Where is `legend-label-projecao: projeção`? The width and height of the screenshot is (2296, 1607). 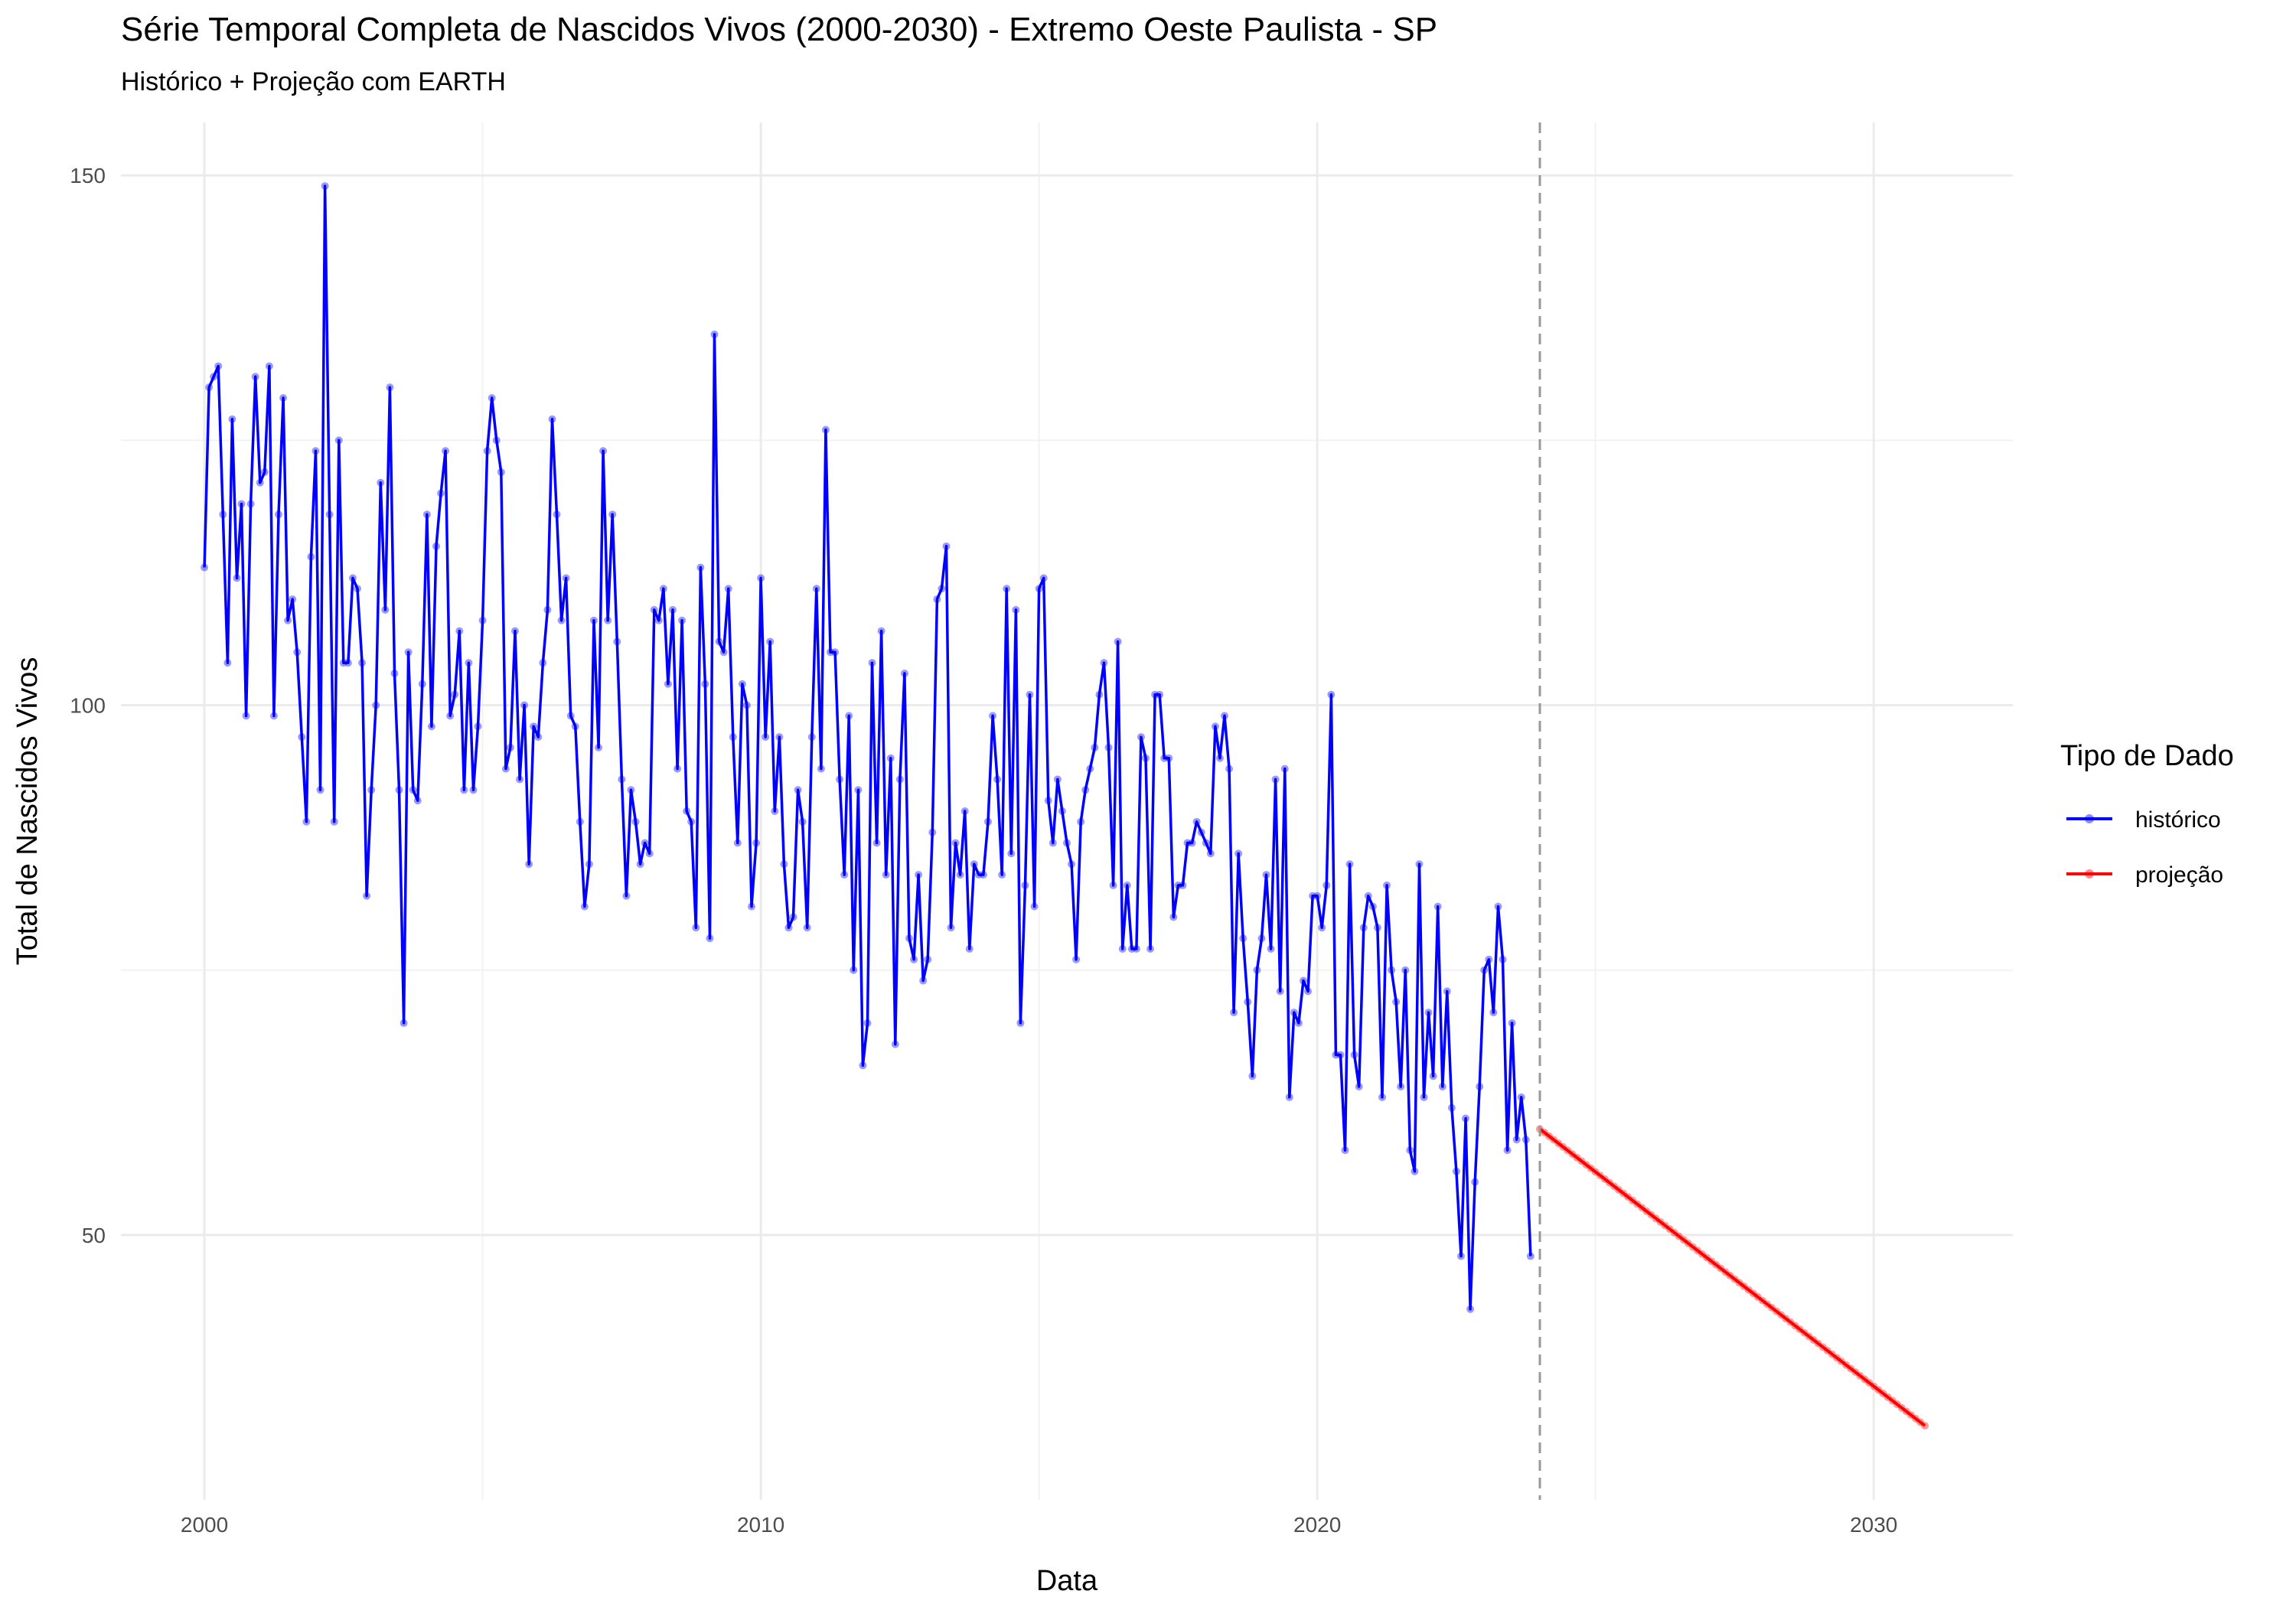
legend-label-projecao: projeção is located at coordinates (2179, 875).